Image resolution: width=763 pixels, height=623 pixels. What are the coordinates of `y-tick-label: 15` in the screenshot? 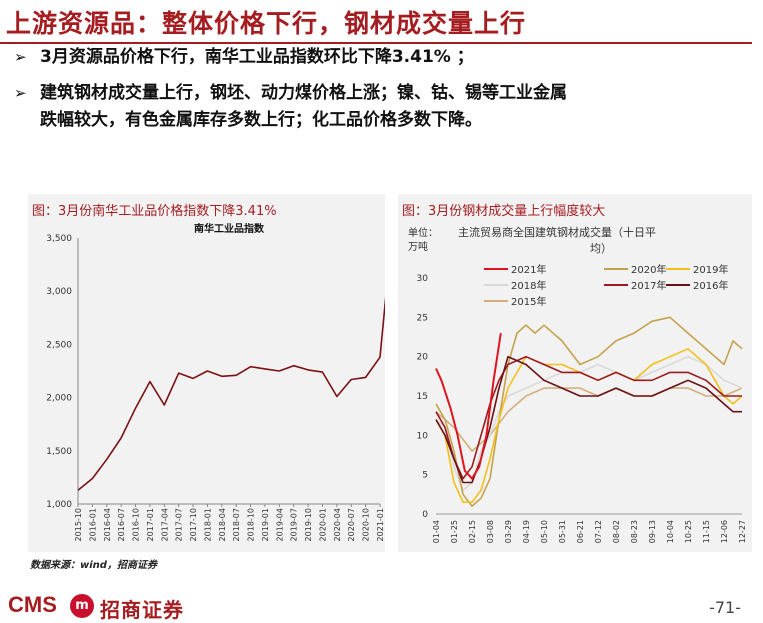 It's located at (422, 397).